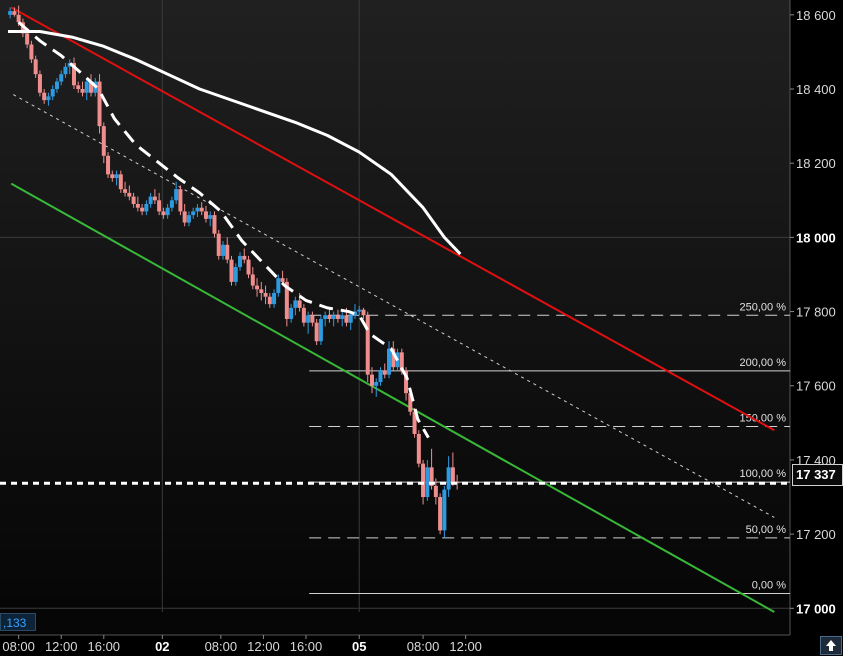  Describe the element at coordinates (359, 646) in the screenshot. I see `x-tick-label: 05` at that location.